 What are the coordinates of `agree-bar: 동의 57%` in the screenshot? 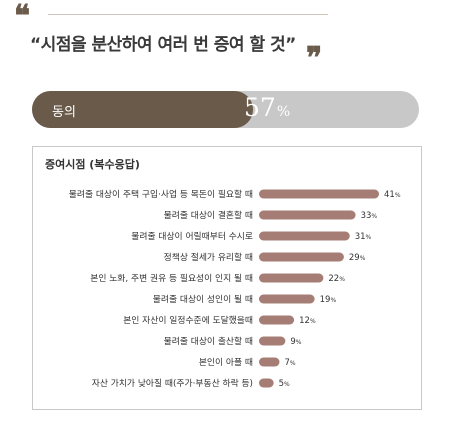 It's located at (225, 109).